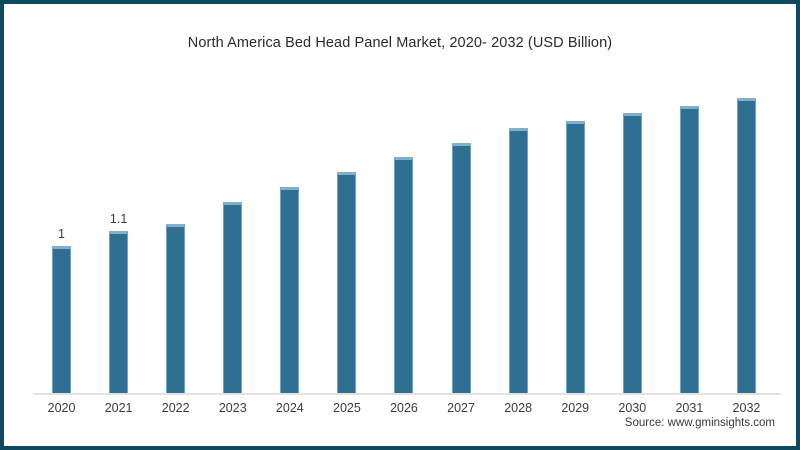 The width and height of the screenshot is (800, 450). What do you see at coordinates (575, 408) in the screenshot?
I see `x-tick-label: 2029` at bounding box center [575, 408].